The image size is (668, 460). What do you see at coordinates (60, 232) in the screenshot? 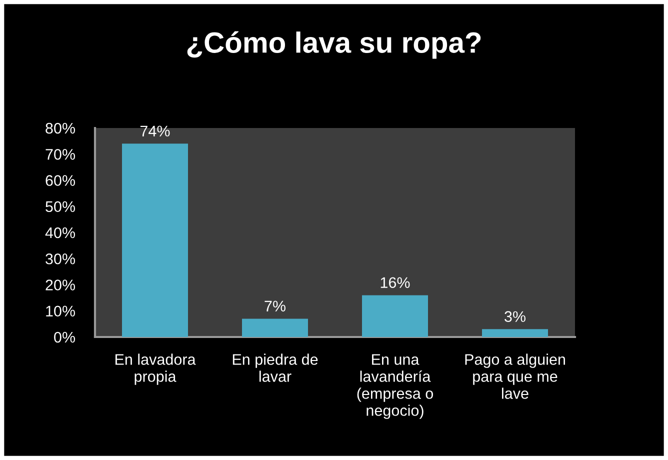
I see `y-tick-label: 40%` at bounding box center [60, 232].